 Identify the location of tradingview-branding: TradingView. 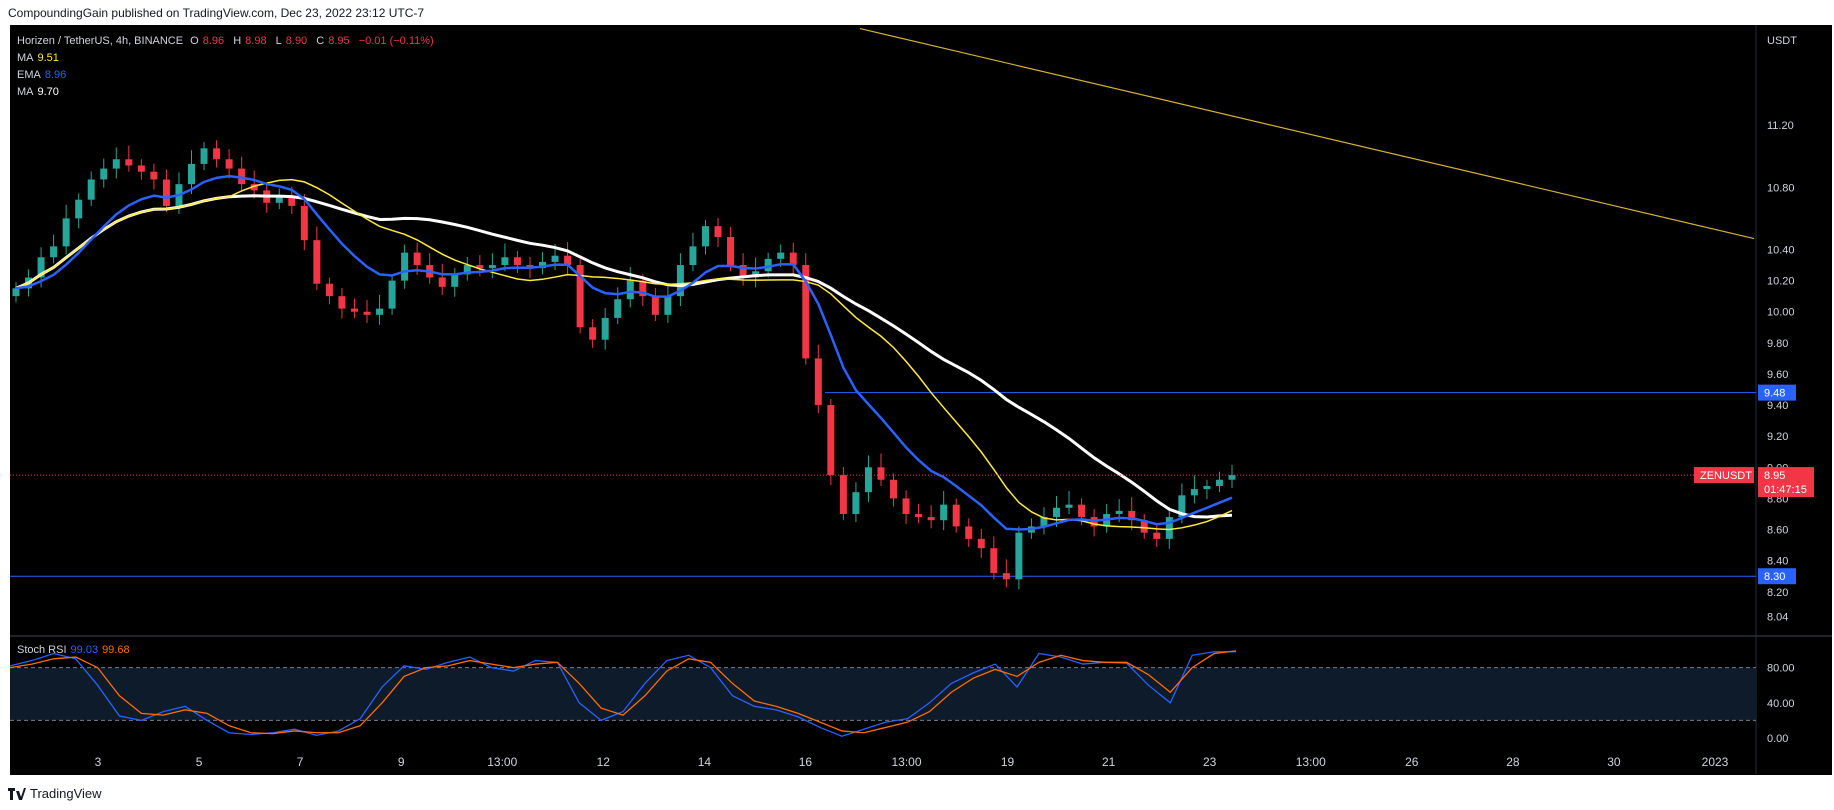
(55, 793).